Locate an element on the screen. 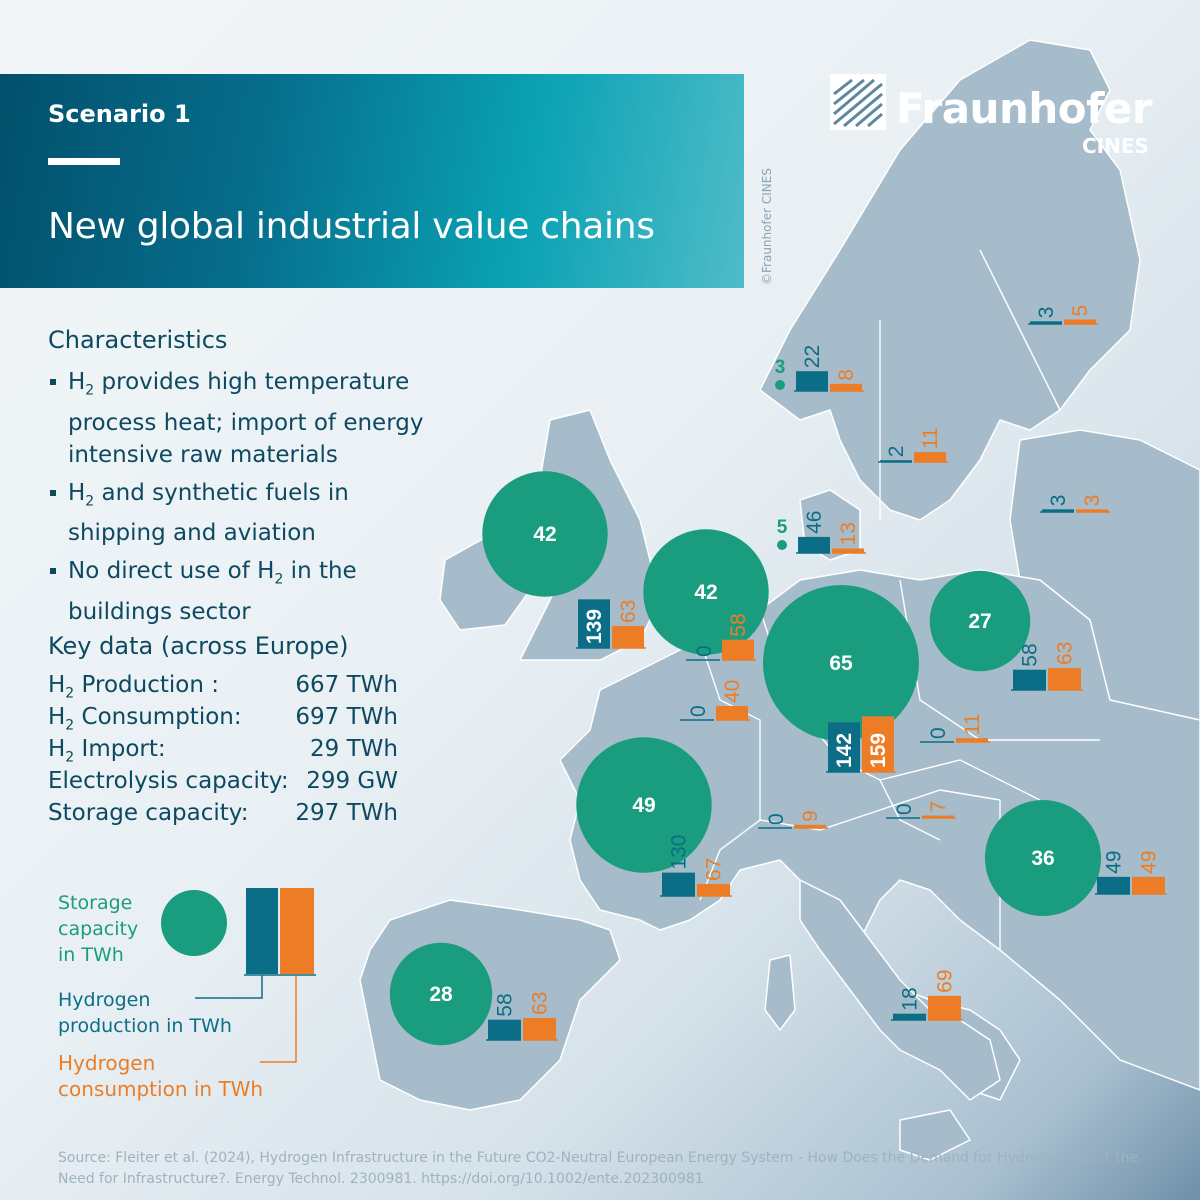 This screenshot has width=1200, height=1200. key-data-value: 29 TWh is located at coordinates (354, 749).